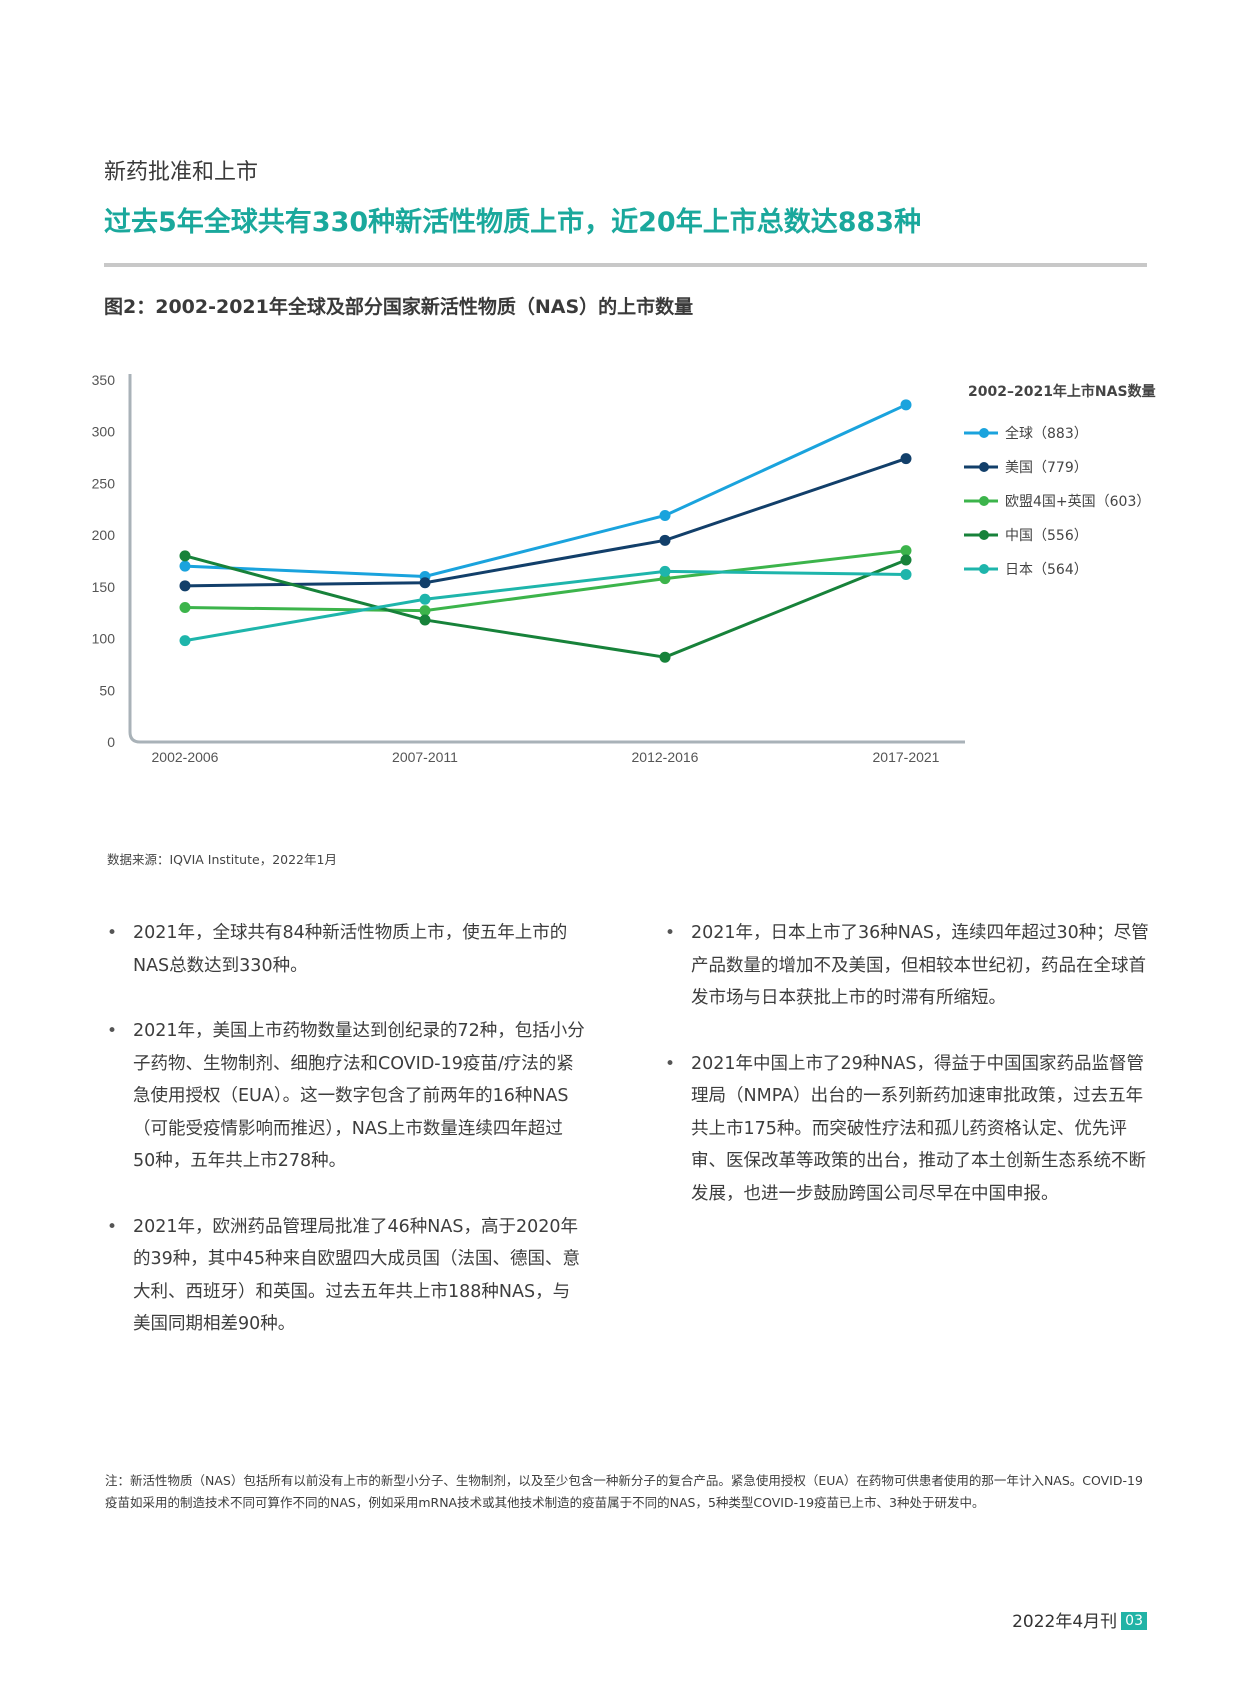 The height and width of the screenshot is (1683, 1249). Describe the element at coordinates (1134, 1621) in the screenshot. I see `page-number: 03` at that location.